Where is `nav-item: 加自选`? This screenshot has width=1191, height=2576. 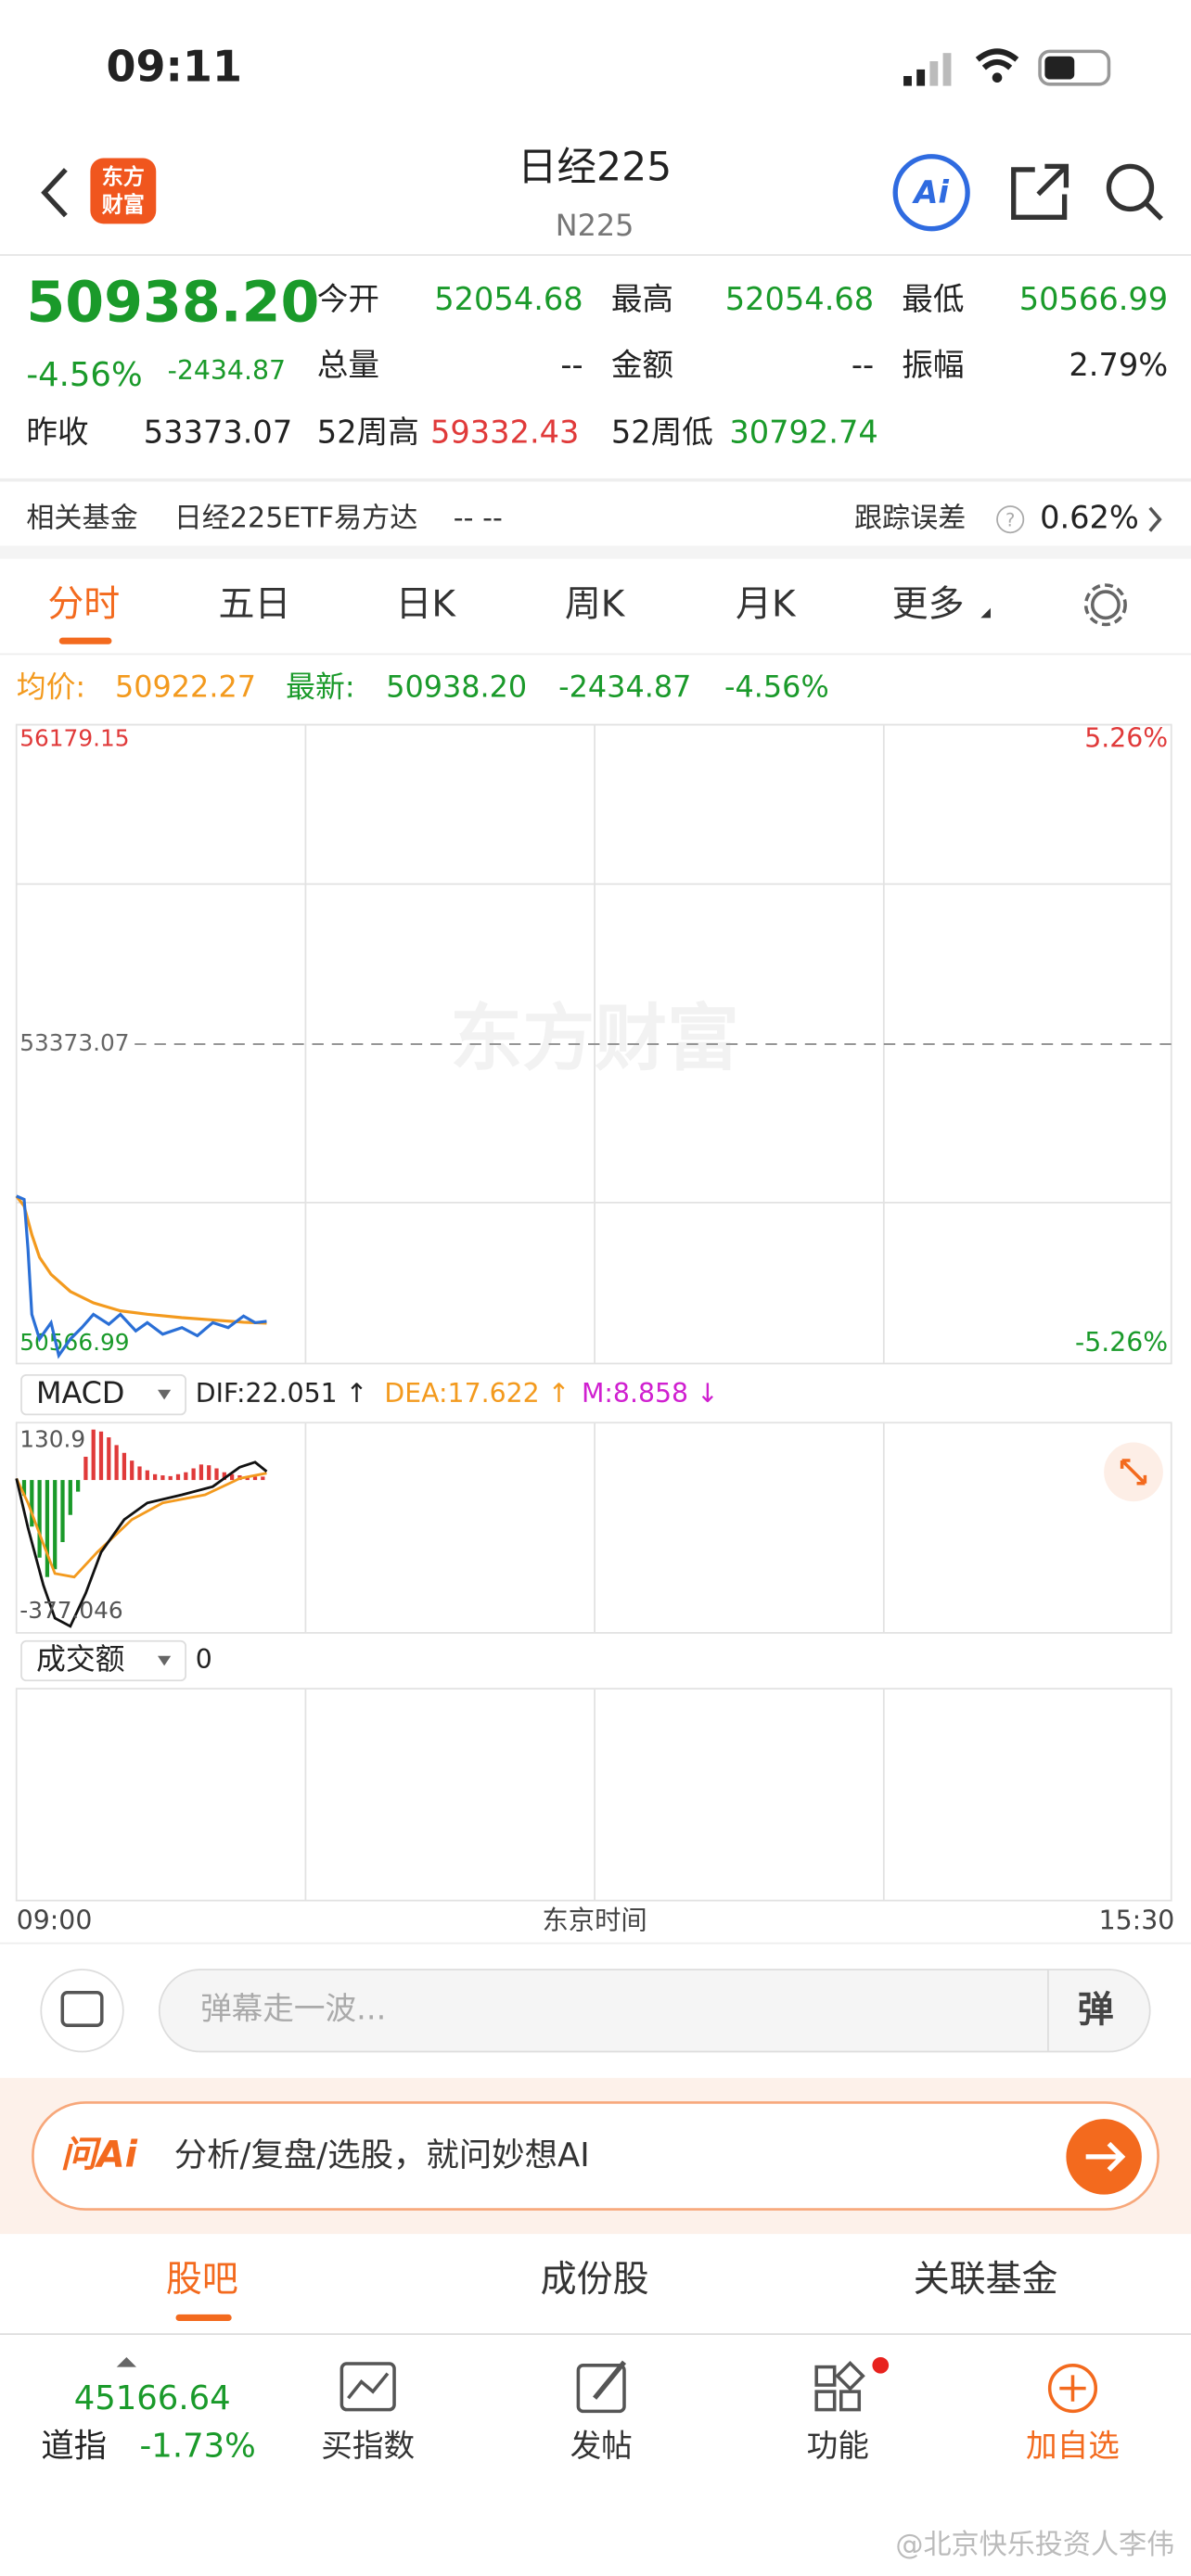 nav-item: 加自选 is located at coordinates (1073, 2446).